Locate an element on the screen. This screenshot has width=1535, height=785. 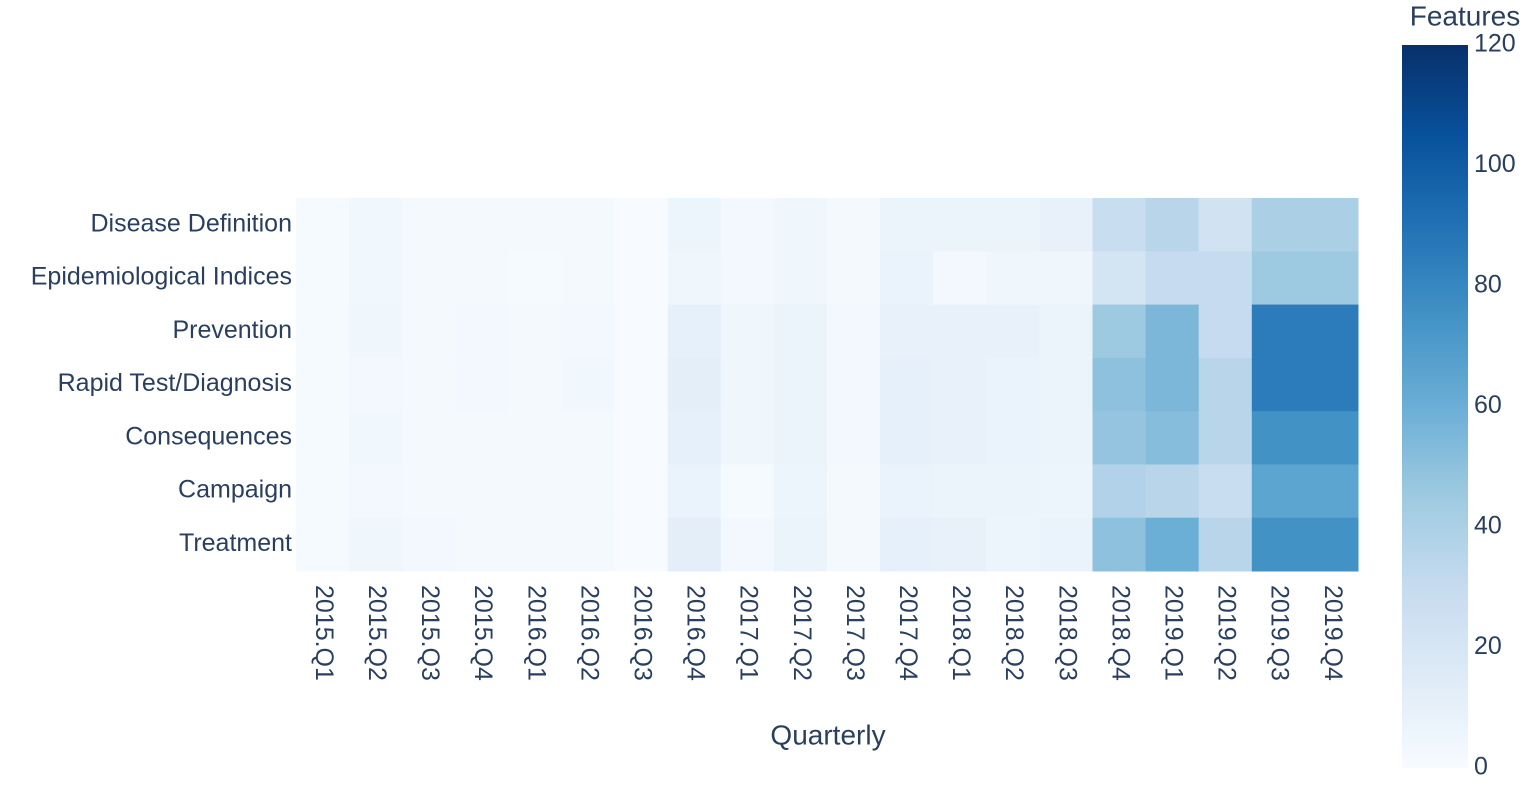
y-tick-label: Consequences is located at coordinates (208, 436).